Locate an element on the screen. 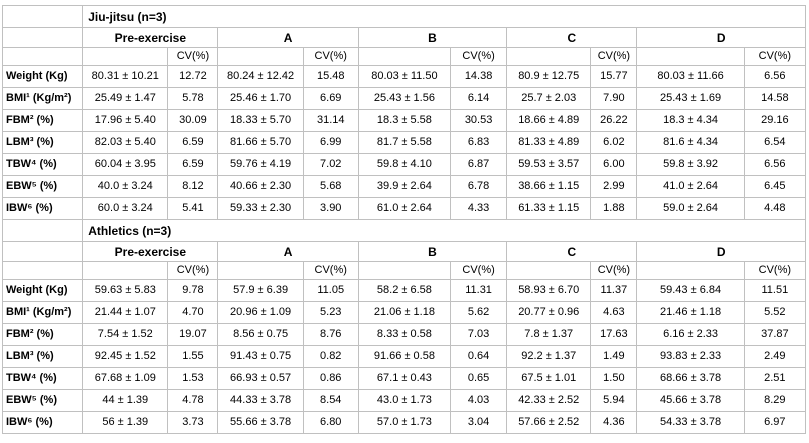 Image resolution: width=809 pixels, height=443 pixels. cv-cell: 4.48 is located at coordinates (775, 208).